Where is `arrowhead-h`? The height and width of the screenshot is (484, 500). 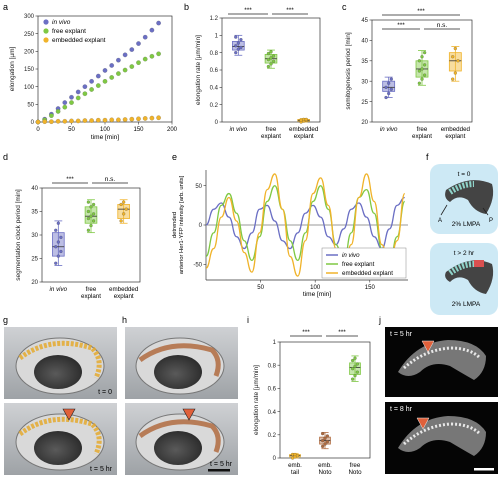 arrowhead-h is located at coordinates (189, 414).